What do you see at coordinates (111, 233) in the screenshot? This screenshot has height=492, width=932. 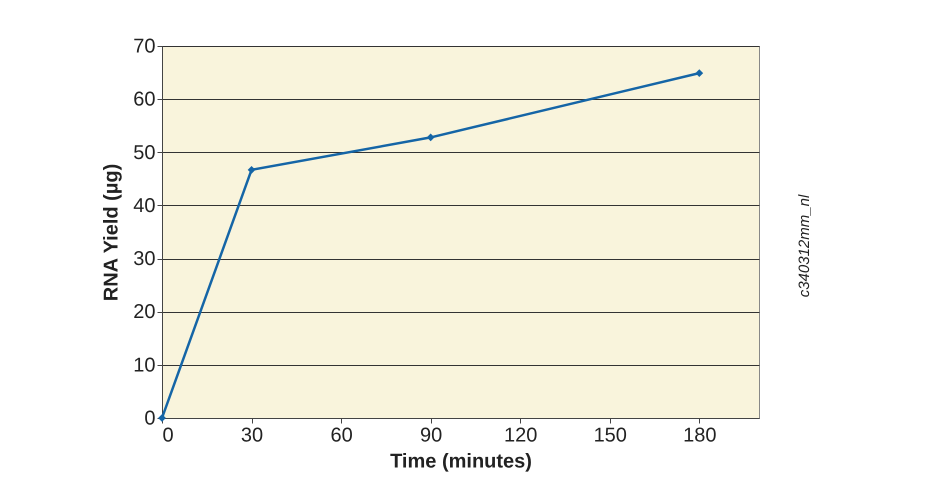 I see `y-axis-title: RNA Yield (µg)` at bounding box center [111, 233].